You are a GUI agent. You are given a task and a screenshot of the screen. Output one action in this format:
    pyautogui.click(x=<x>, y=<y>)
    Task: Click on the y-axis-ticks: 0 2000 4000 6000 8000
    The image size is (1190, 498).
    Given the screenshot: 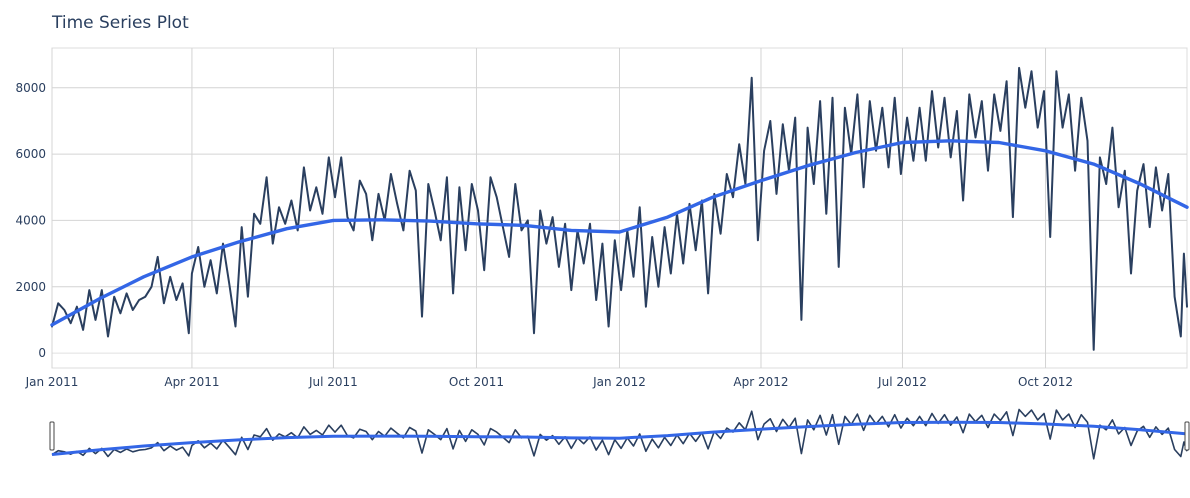 What is the action you would take?
    pyautogui.click(x=30, y=220)
    